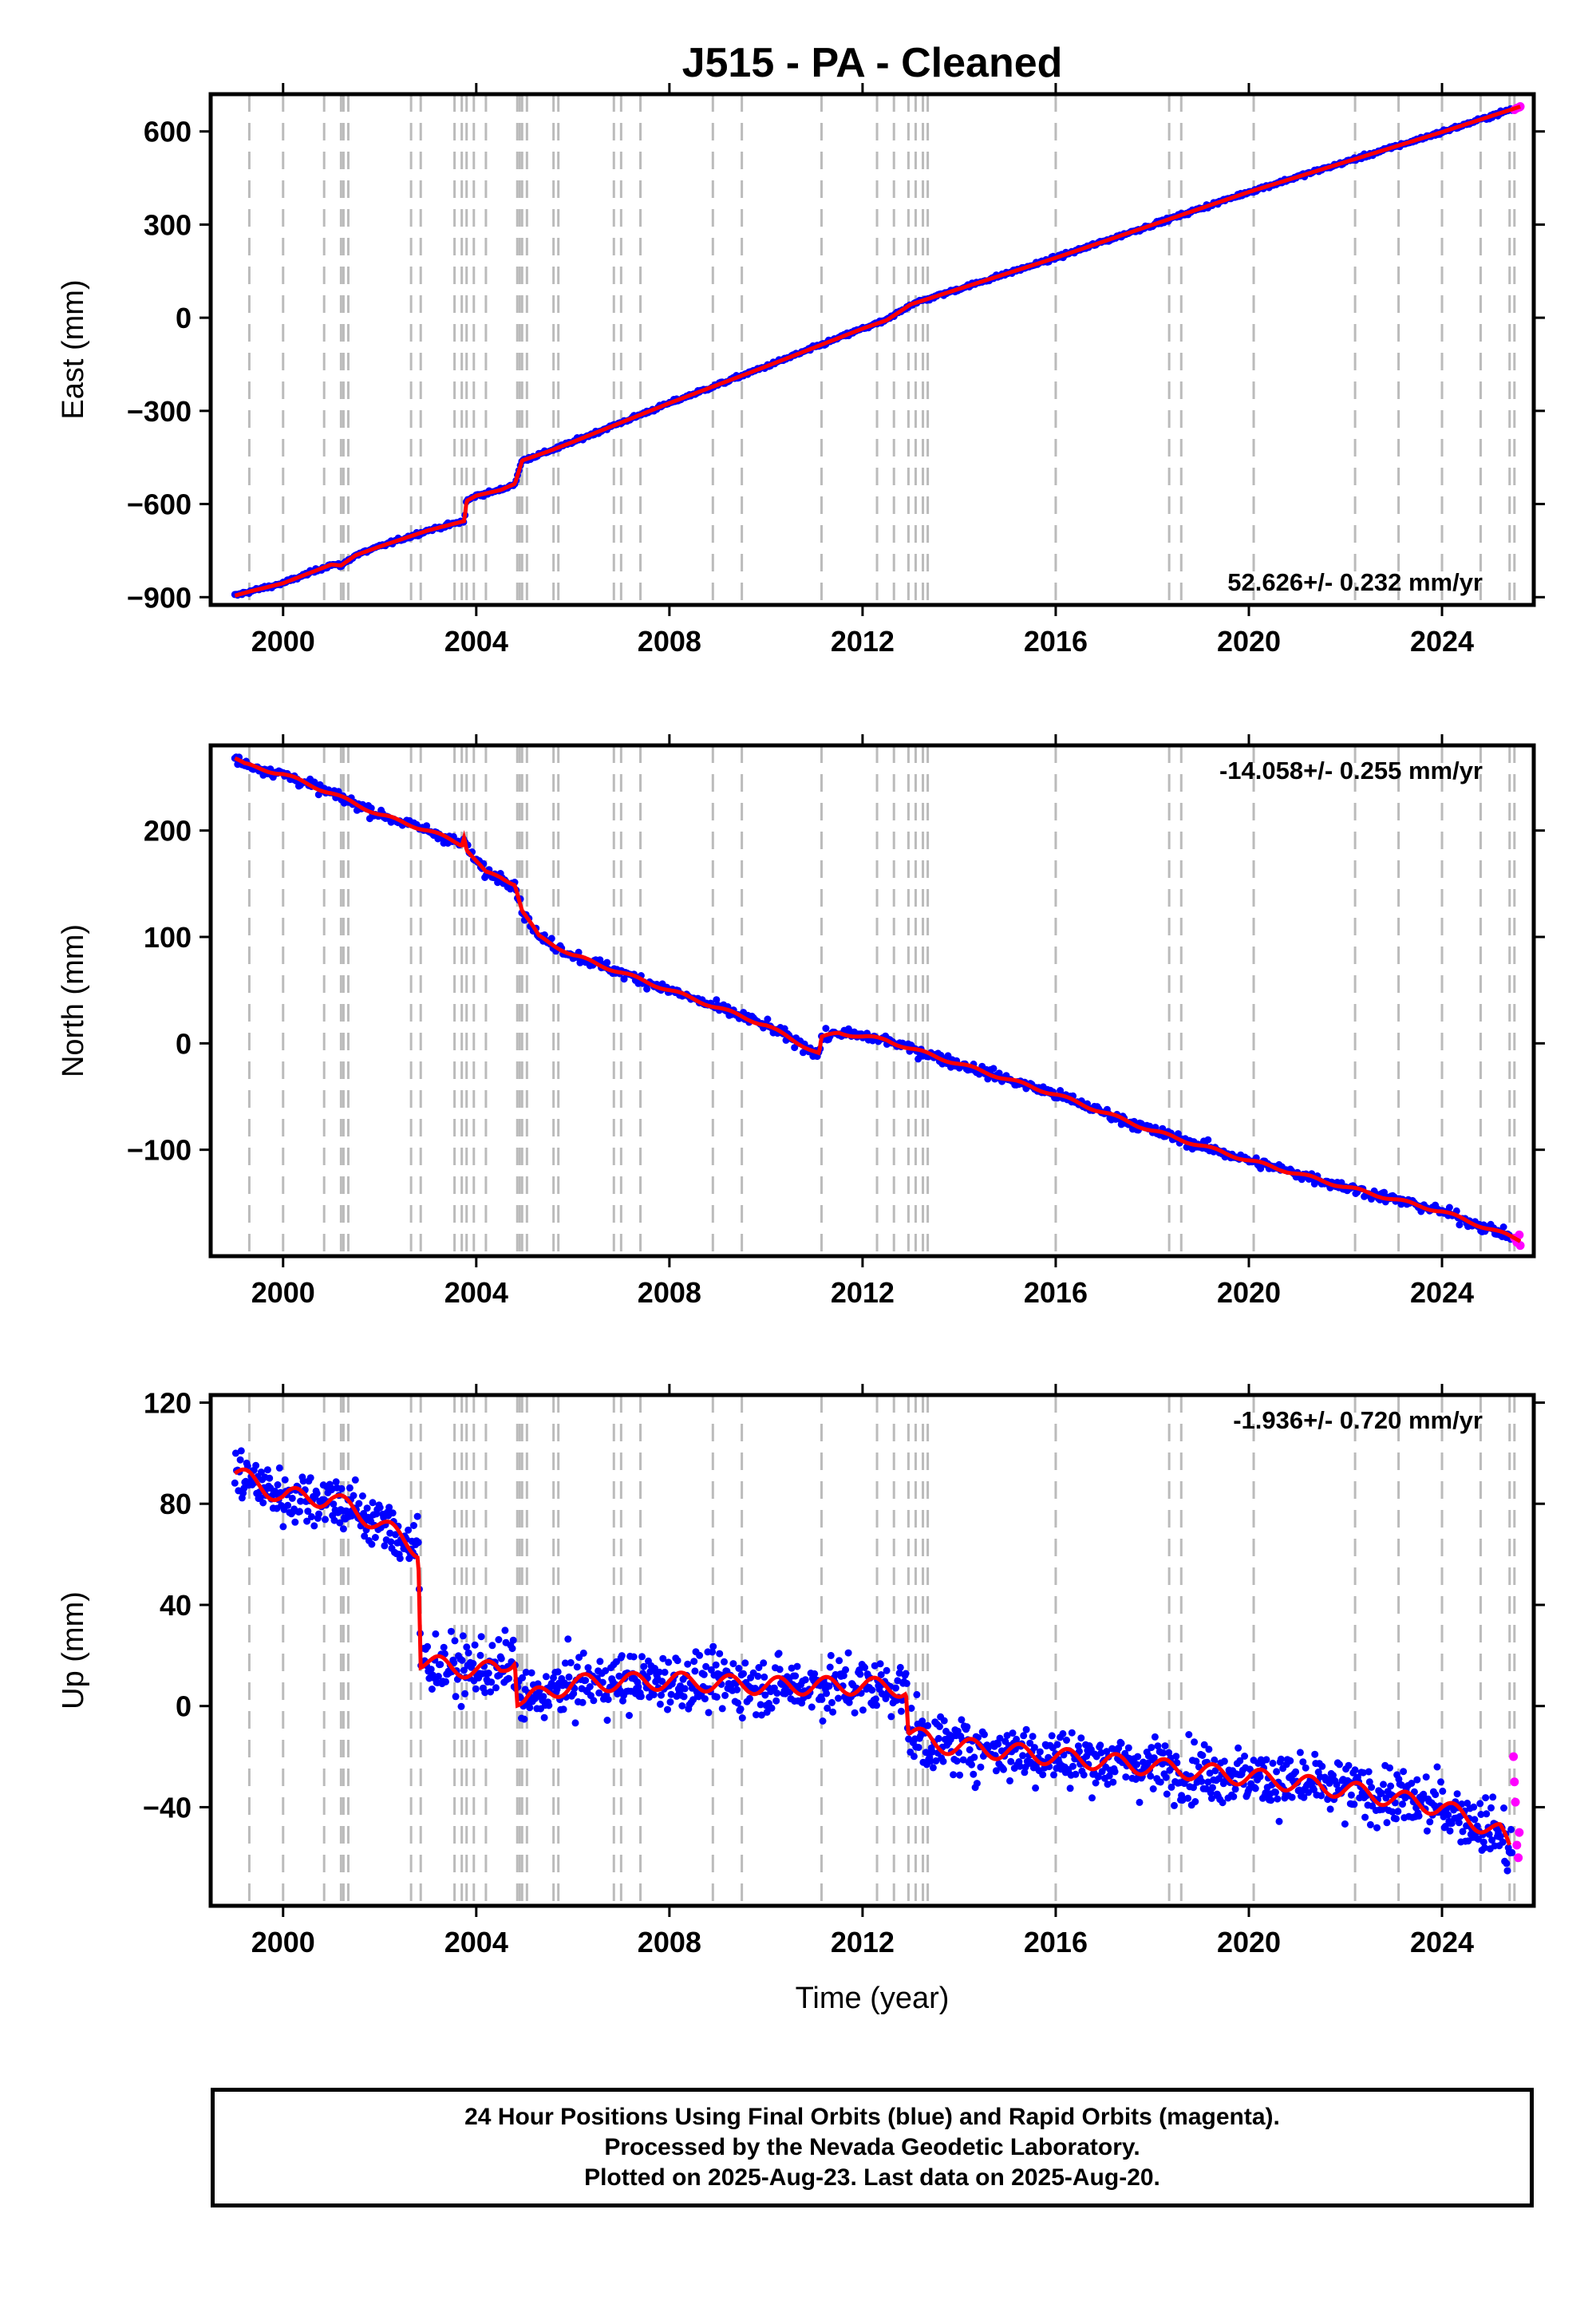 Image resolution: width=1596 pixels, height=2320 pixels. I want to click on y-tick-label: 120, so click(168, 1403).